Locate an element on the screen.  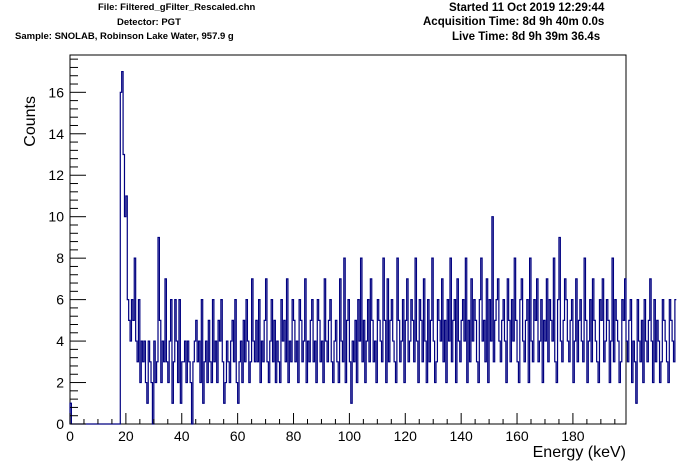
y-tick-label: 8 is located at coordinates (60, 258).